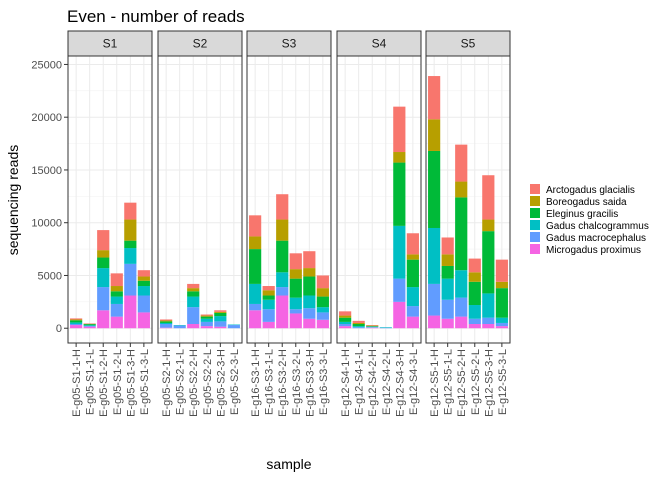 This screenshot has height=480, width=672. Describe the element at coordinates (449, 382) in the screenshot. I see `x-tick-label: E-g12-S5-1-L` at that location.